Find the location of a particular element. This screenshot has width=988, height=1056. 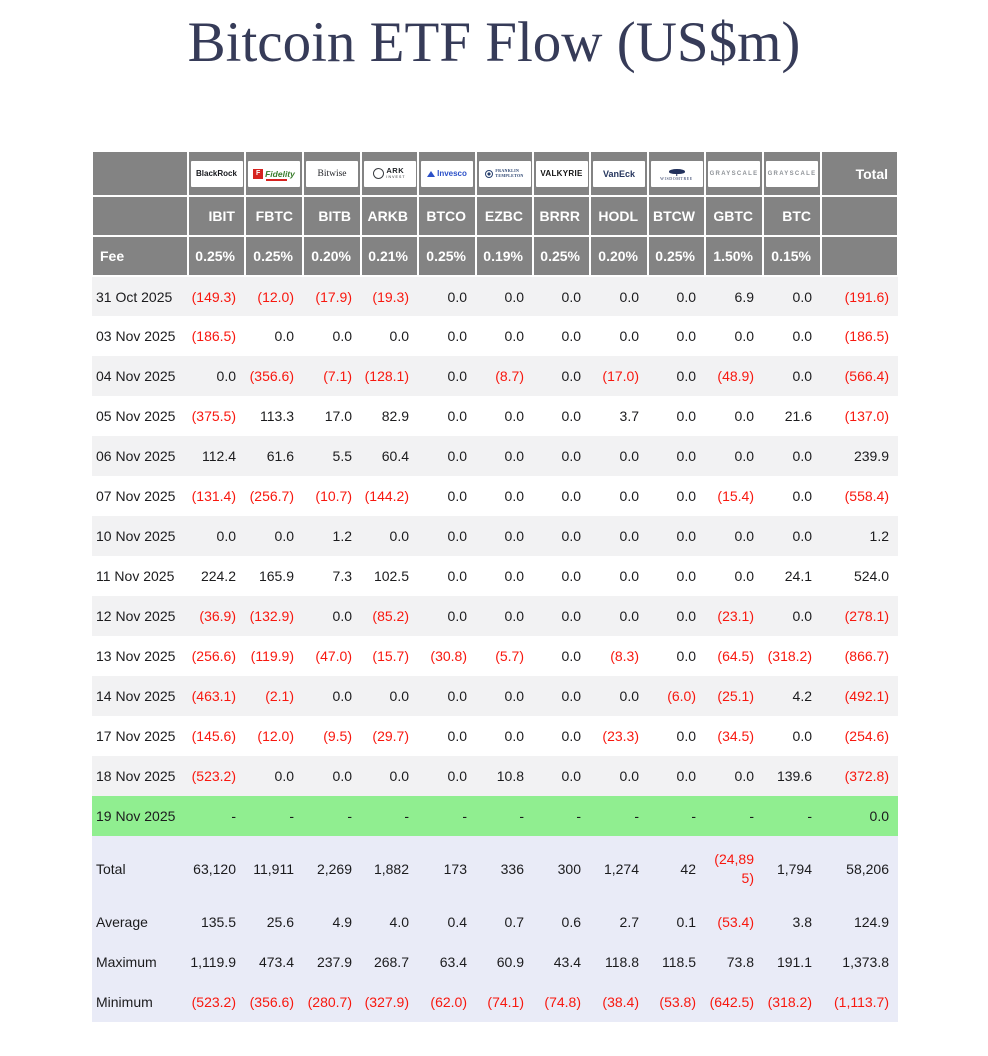

summary-cell: (24,895) is located at coordinates (734, 868).